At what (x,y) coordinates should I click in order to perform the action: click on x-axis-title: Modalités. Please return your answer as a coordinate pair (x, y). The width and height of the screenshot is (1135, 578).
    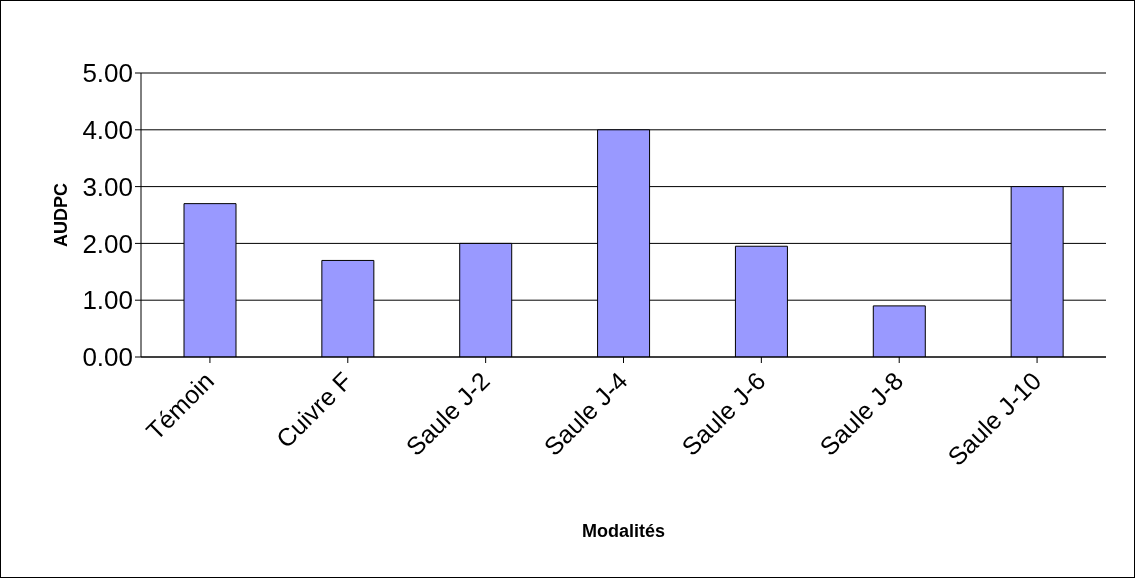
    Looking at the image, I should click on (623, 531).